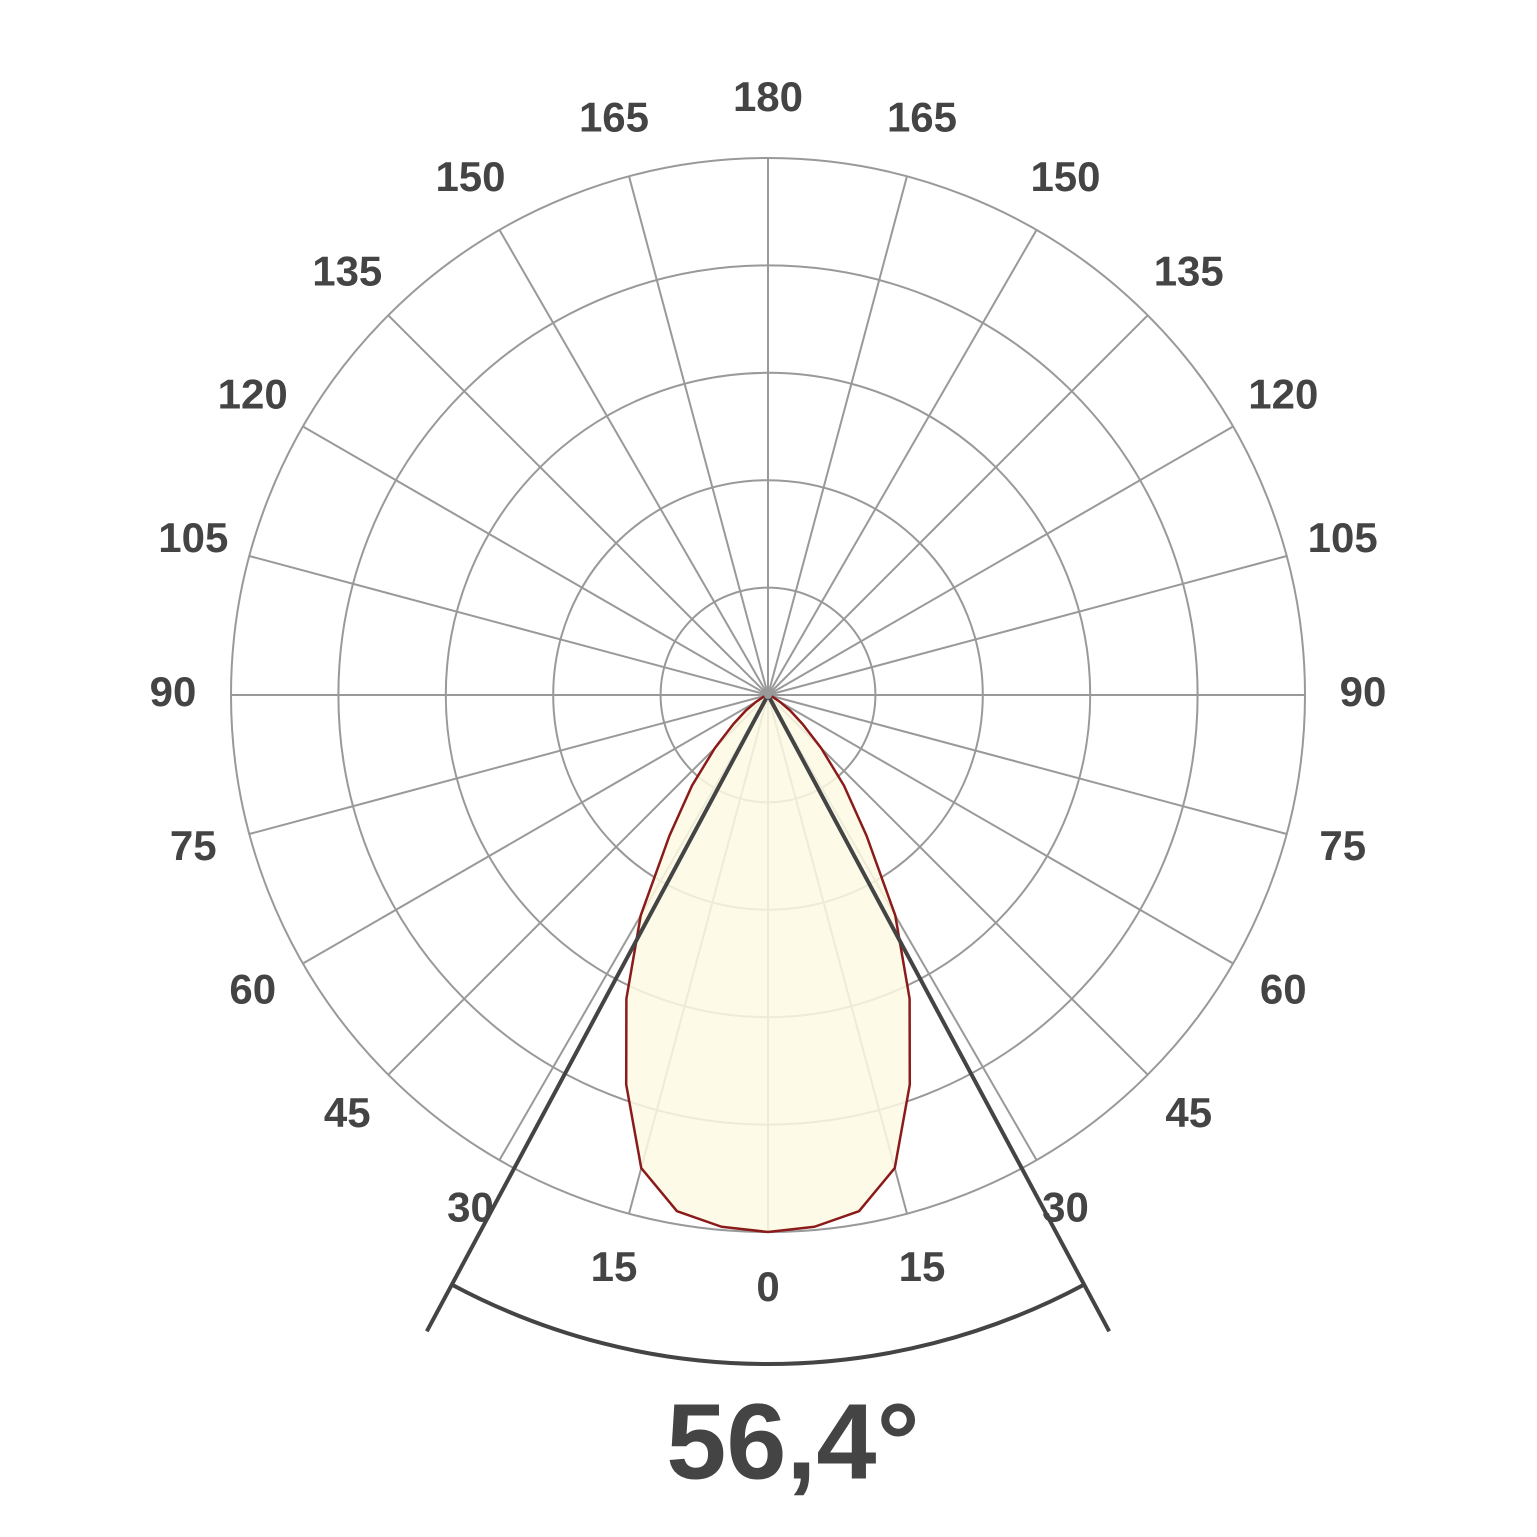  What do you see at coordinates (768, 695) in the screenshot?
I see `center-dot` at bounding box center [768, 695].